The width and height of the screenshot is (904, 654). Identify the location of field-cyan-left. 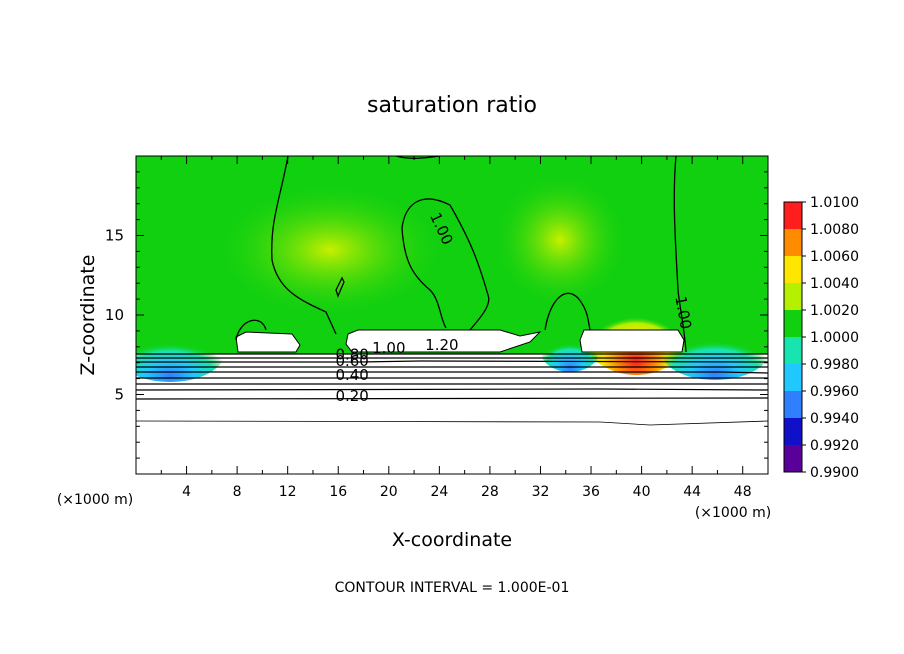
(180, 352).